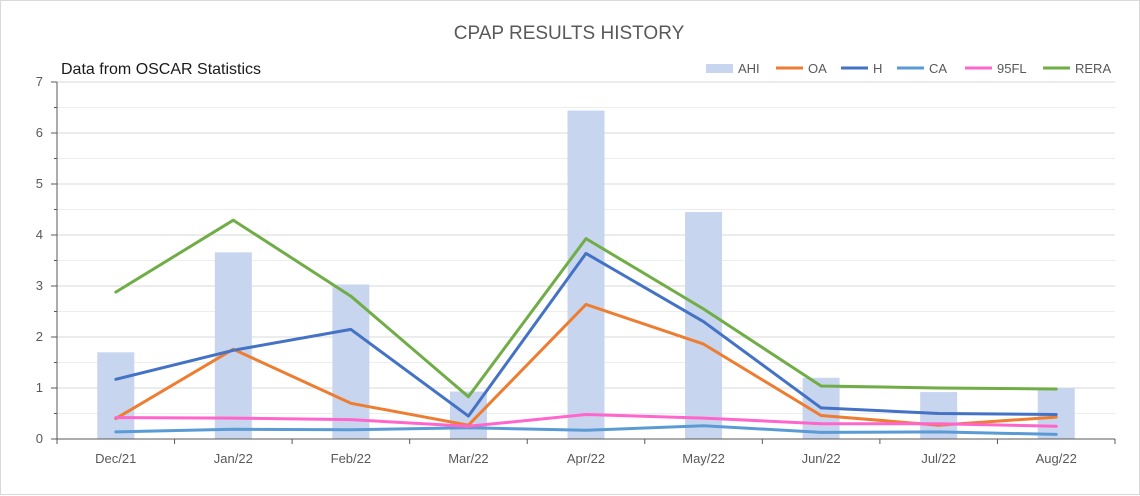 The width and height of the screenshot is (1140, 496). I want to click on y-tick-label: 4, so click(39, 234).